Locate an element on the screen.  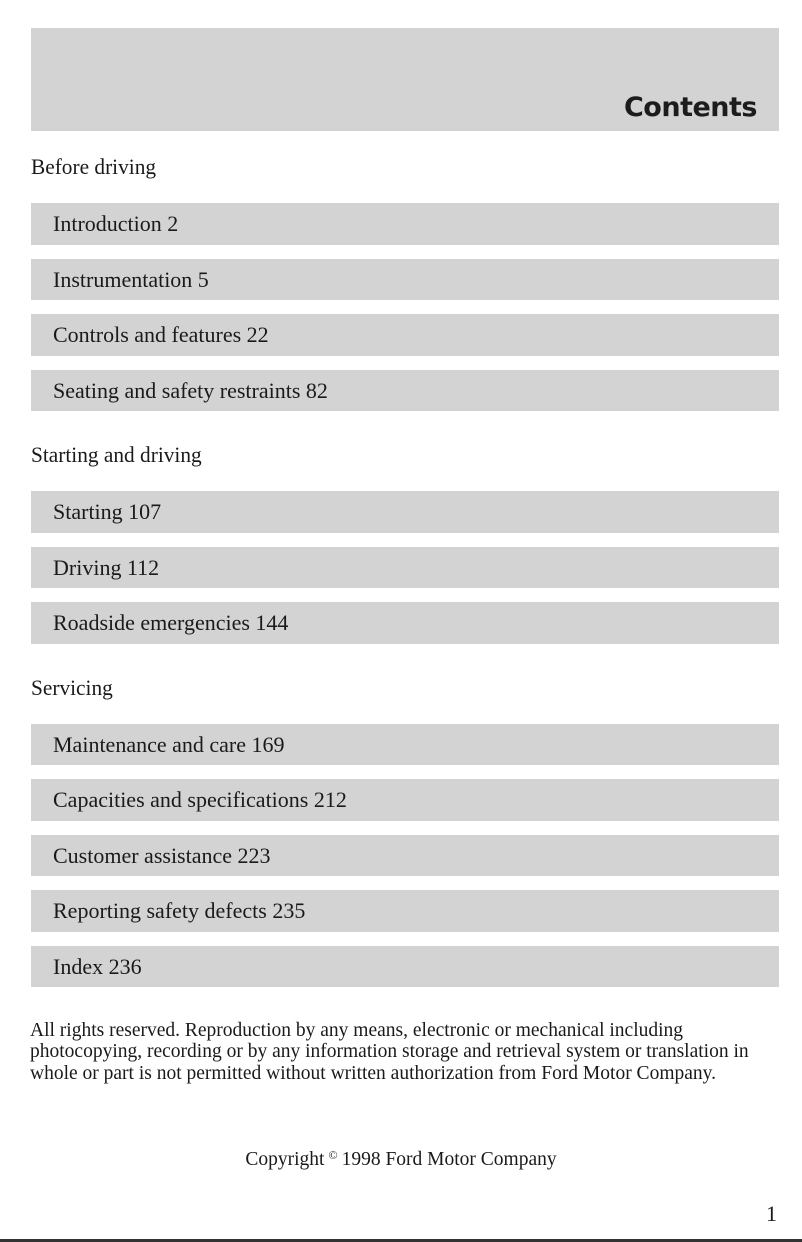
copyright-line: Copyright © 1998 Ford Motor Company is located at coordinates (401, 1159).